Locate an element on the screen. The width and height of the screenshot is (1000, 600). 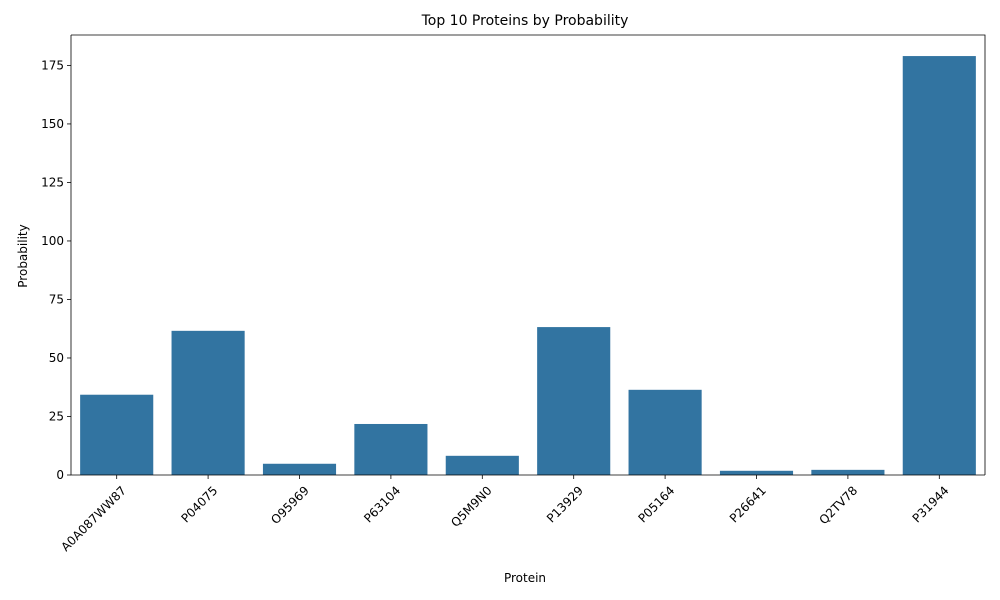
y-tick-label: 150 is located at coordinates (52, 124).